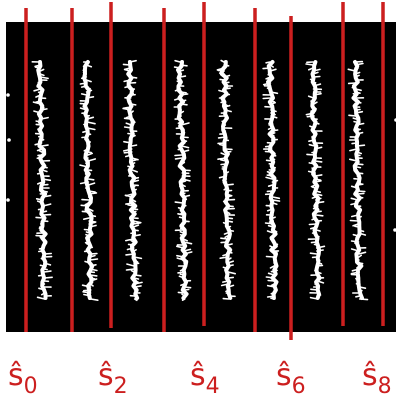 The width and height of the screenshot is (403, 413). I want to click on label-subscript: 6, so click(299, 386).